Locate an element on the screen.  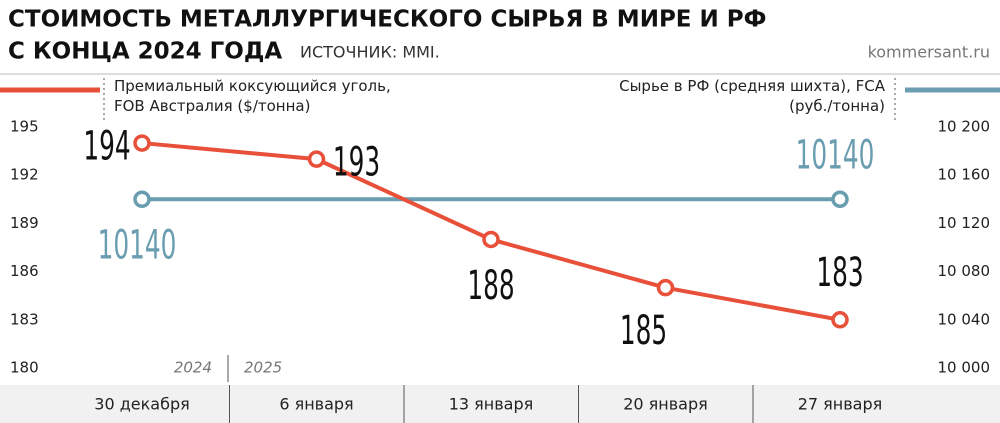
data-label: 185 is located at coordinates (643, 330).